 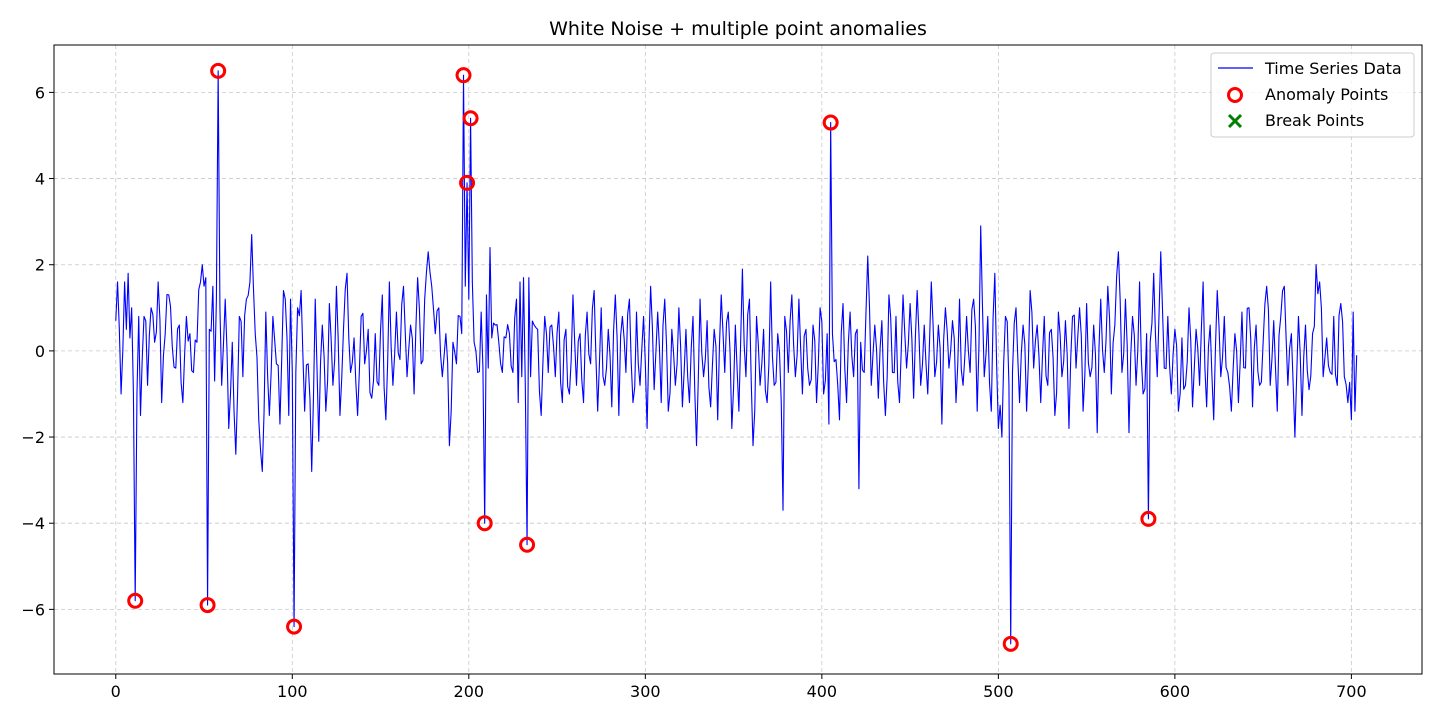 What do you see at coordinates (822, 691) in the screenshot?
I see `x-tick-label: 400` at bounding box center [822, 691].